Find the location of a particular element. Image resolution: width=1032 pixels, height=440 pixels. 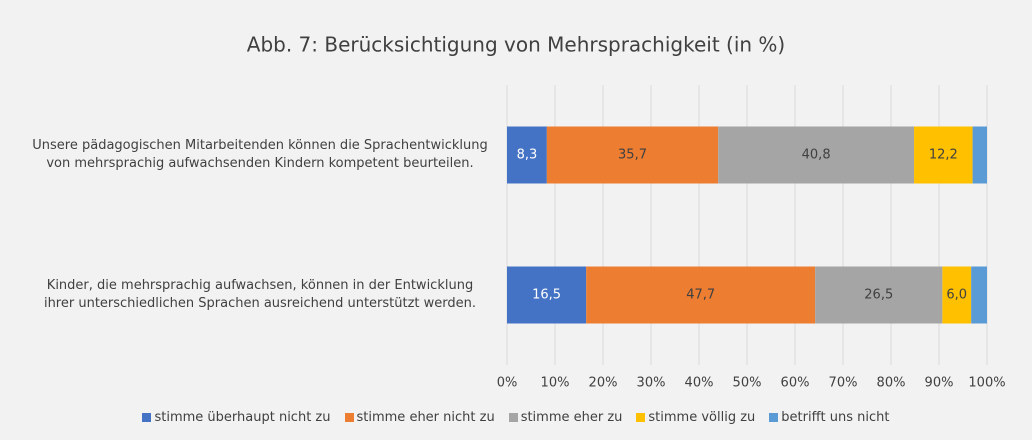

legend-item: stimme völlig zu is located at coordinates (695, 417).